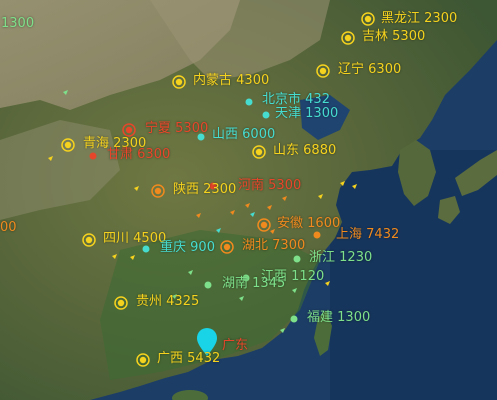 The height and width of the screenshot is (400, 497). I want to click on label-shanghai: 上海 7432, so click(368, 234).